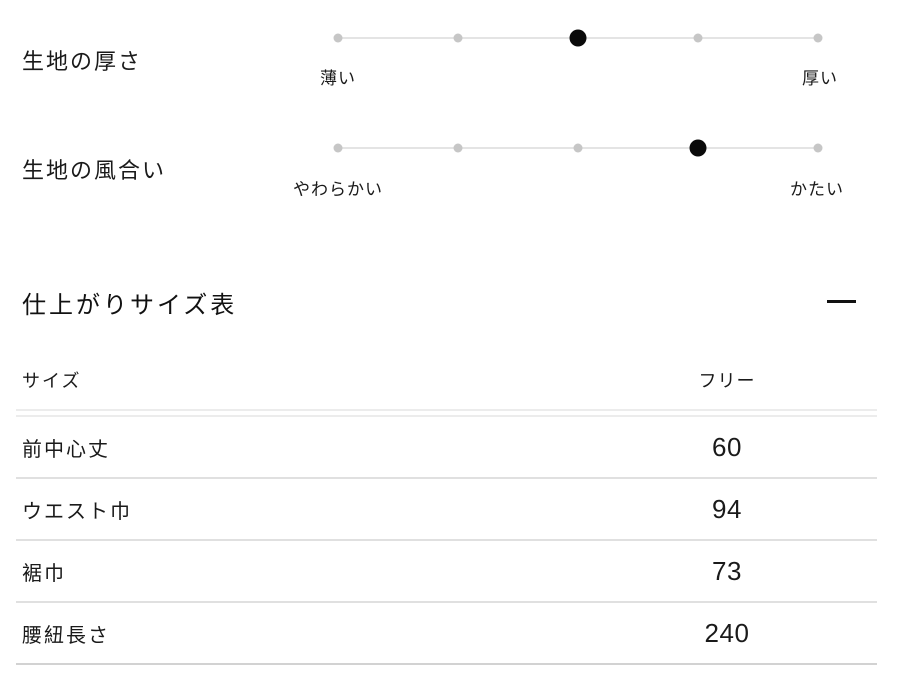 The image size is (898, 694). What do you see at coordinates (44, 573) in the screenshot?
I see `measurement-label: 裾巾` at bounding box center [44, 573].